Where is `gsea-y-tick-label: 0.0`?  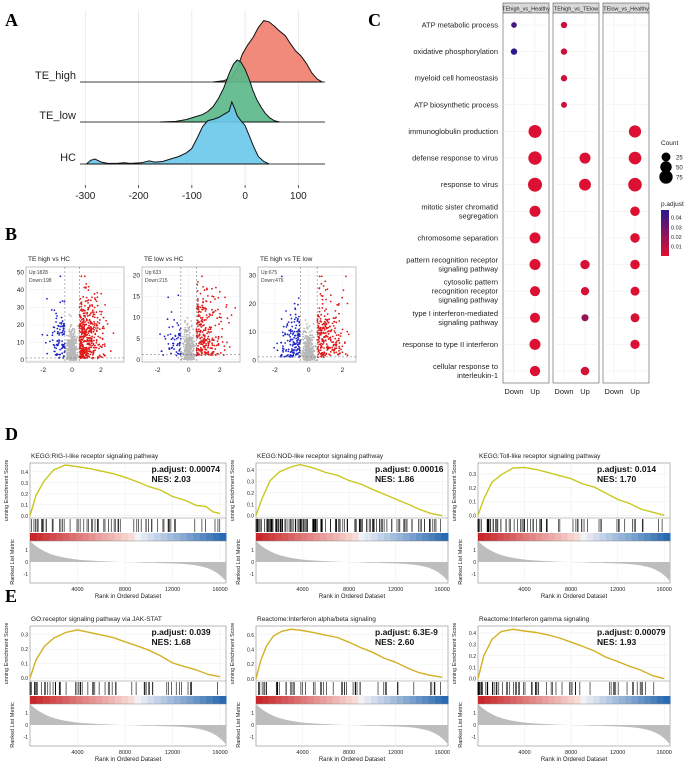 gsea-y-tick-label: 0.0 is located at coordinates (24, 517).